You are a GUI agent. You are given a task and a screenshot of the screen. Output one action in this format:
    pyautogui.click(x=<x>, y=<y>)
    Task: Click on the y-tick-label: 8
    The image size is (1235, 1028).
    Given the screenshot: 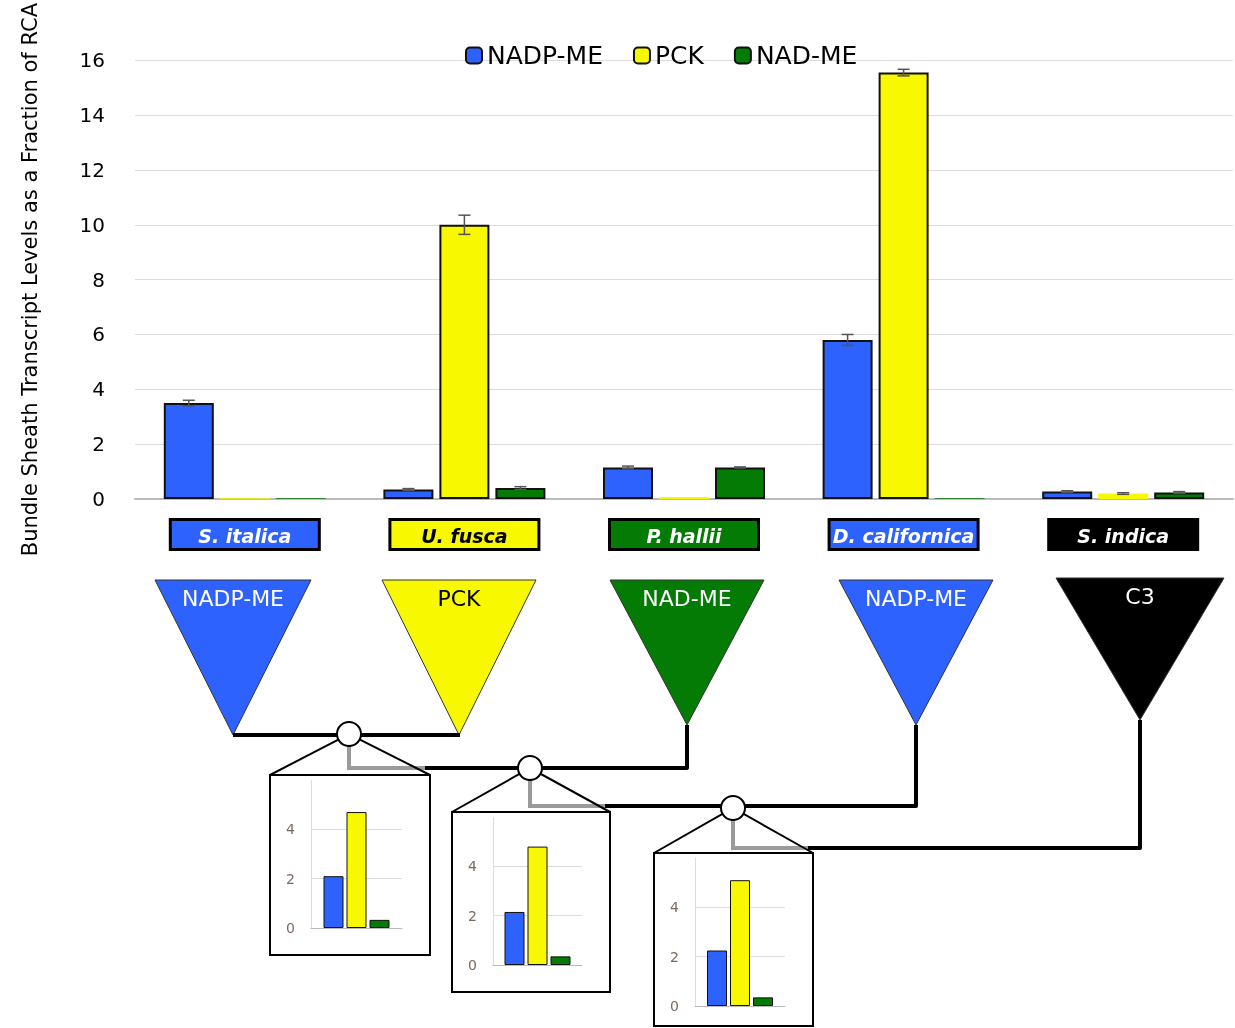 What is the action you would take?
    pyautogui.click(x=98, y=279)
    